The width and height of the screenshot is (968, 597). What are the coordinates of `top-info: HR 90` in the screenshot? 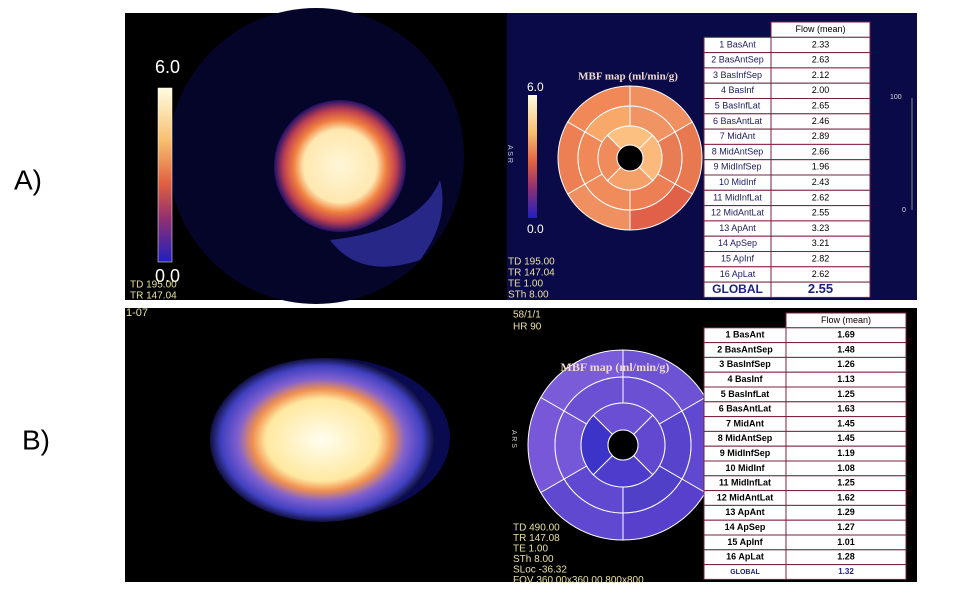 It's located at (527, 327).